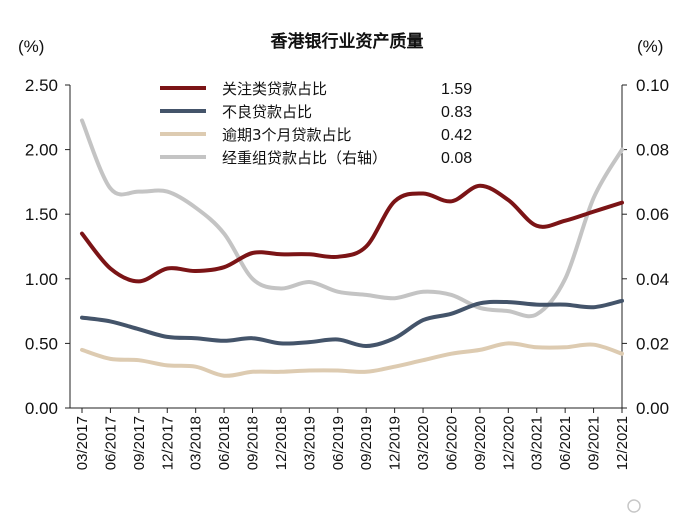 The height and width of the screenshot is (519, 694). What do you see at coordinates (41, 279) in the screenshot?
I see `left-tick-label: 1.00` at bounding box center [41, 279].